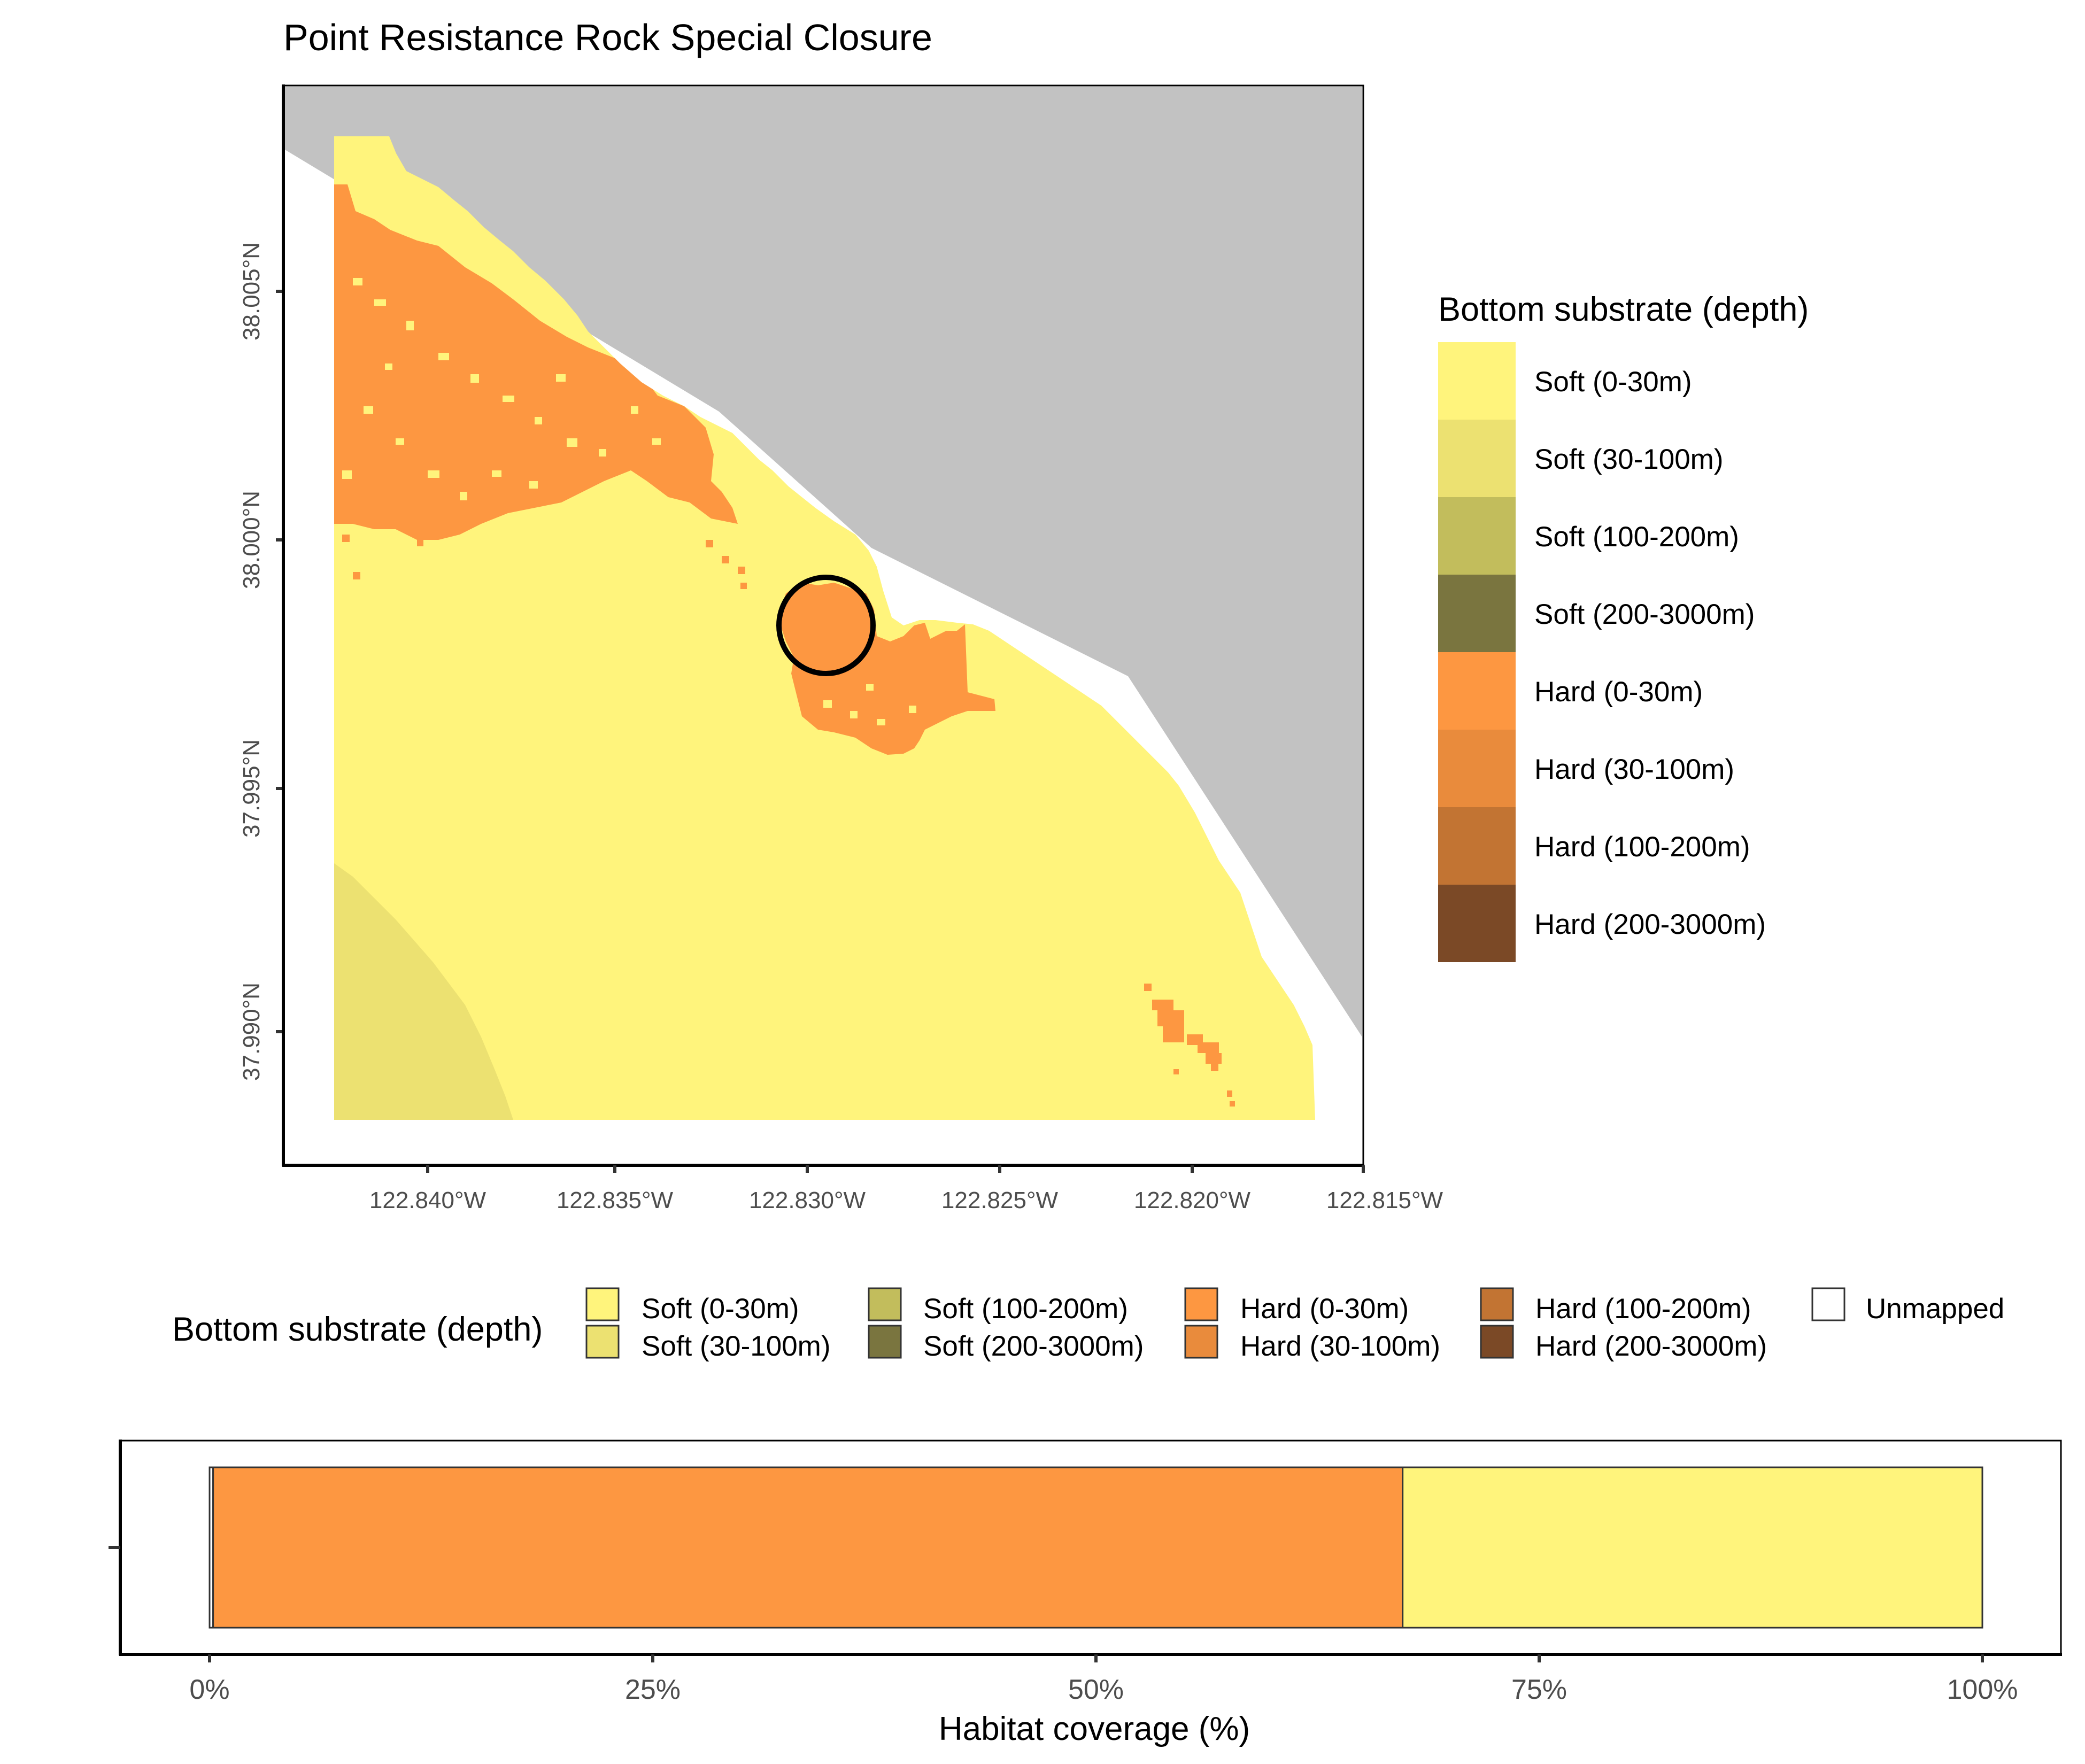  What do you see at coordinates (251, 540) in the screenshot?
I see `lat-tick-label: 38.000°N` at bounding box center [251, 540].